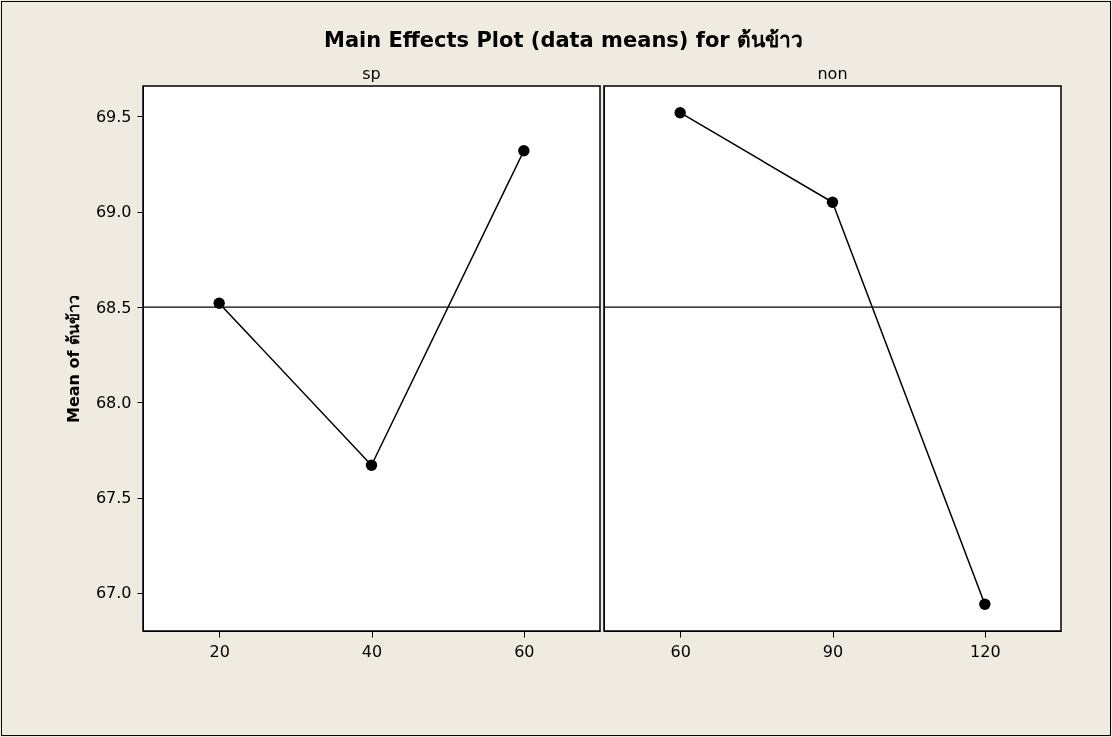 The image size is (1112, 737). I want to click on y-axis-title: Mean of ต้นข้าว, so click(73, 359).